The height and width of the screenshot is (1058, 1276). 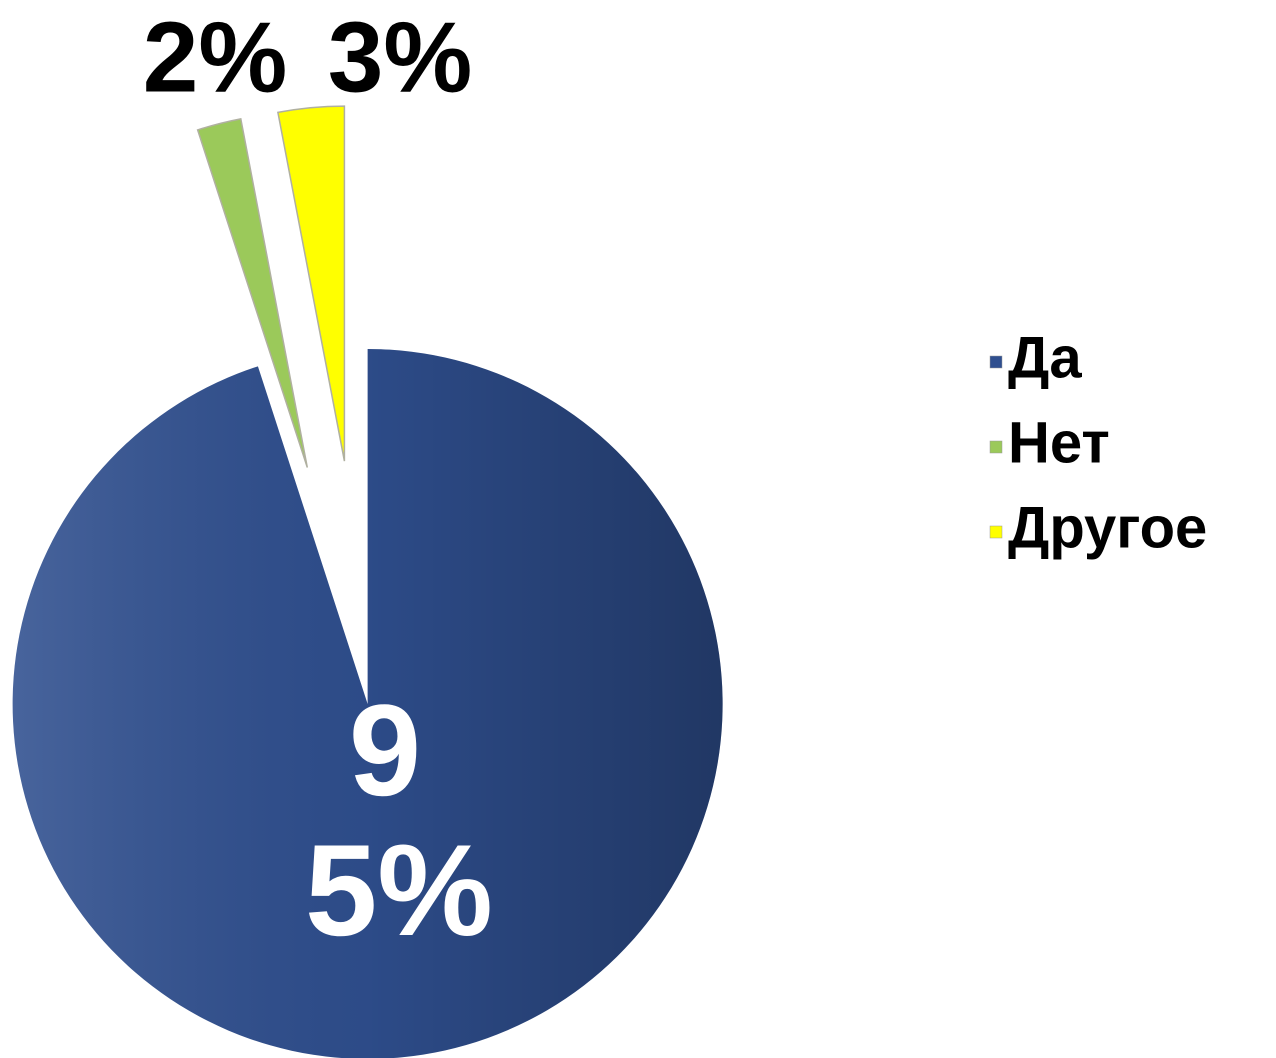 I want to click on value-label: 95%, so click(x=399, y=820).